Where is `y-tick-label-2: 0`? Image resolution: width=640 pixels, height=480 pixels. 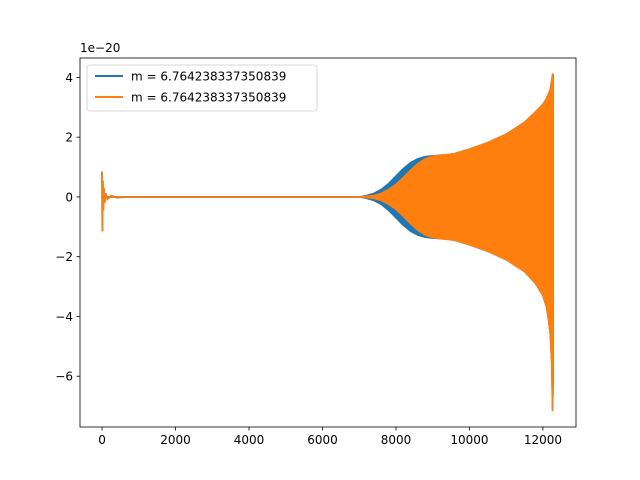 y-tick-label-2: 0 is located at coordinates (69, 197).